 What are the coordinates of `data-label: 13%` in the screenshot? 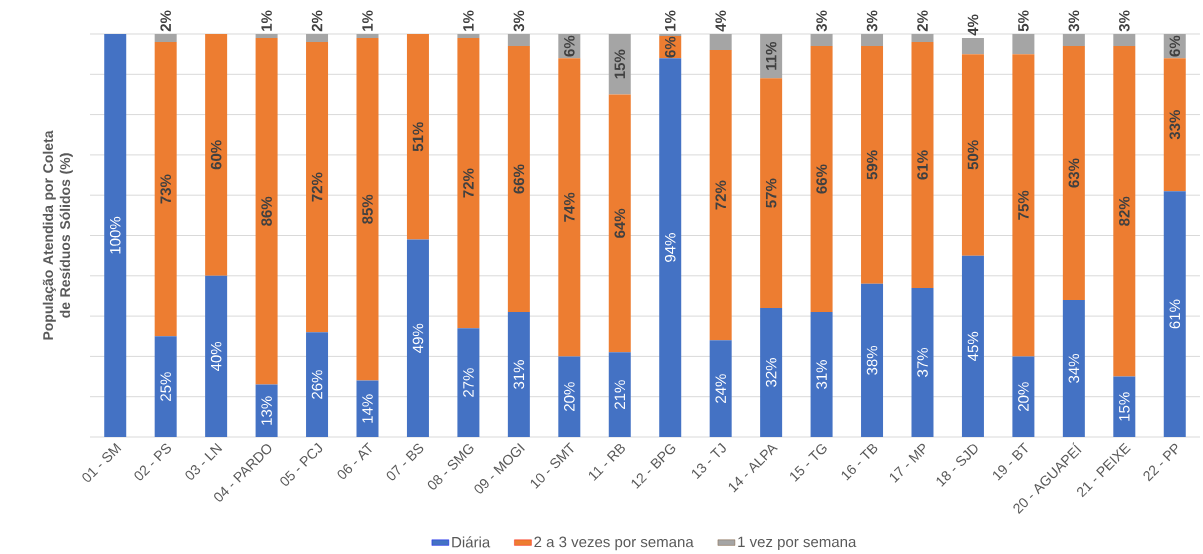 It's located at (266, 410).